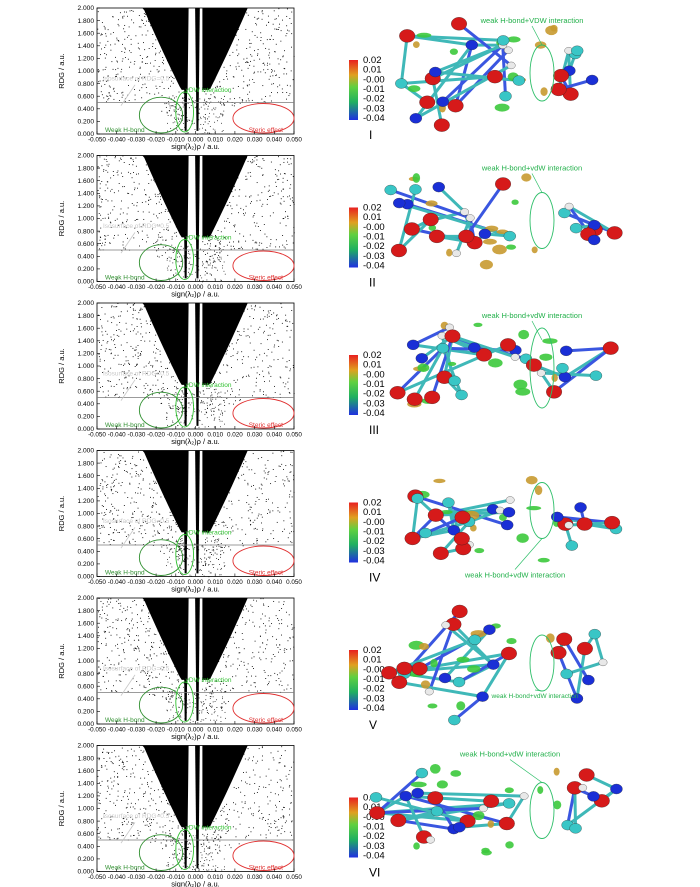  Describe the element at coordinates (184, 407) in the screenshot. I see `vdw-ellipse` at that location.